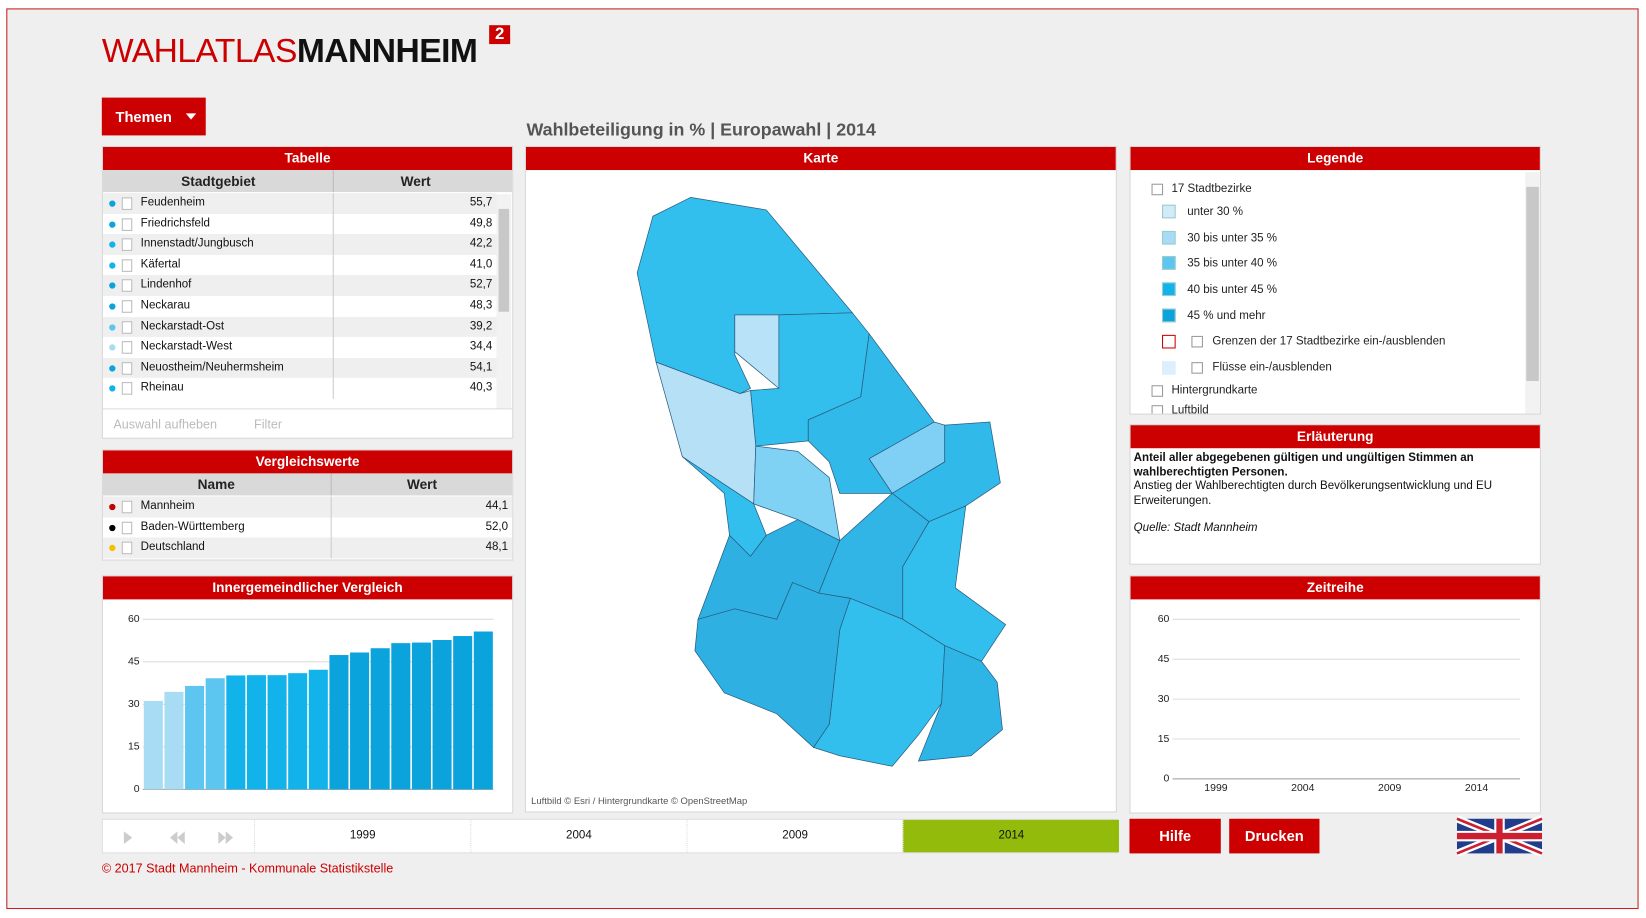 This screenshot has height=918, width=1646. Describe the element at coordinates (307, 507) in the screenshot. I see `table-row: Mannheim 44,1` at that location.